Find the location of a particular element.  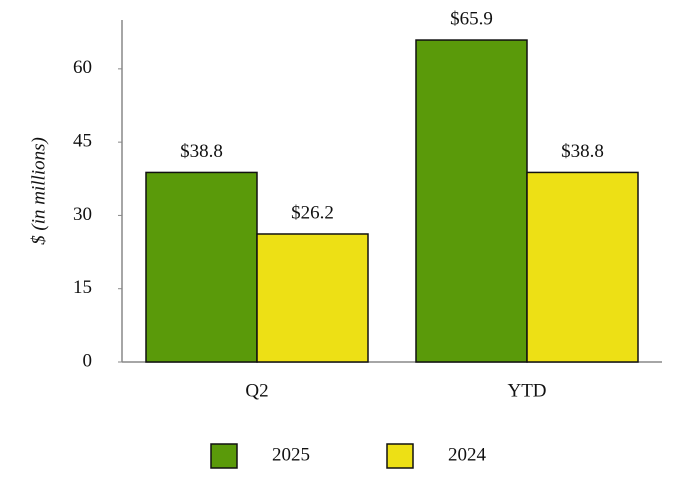

y-tick-label: 45 is located at coordinates (82, 141).